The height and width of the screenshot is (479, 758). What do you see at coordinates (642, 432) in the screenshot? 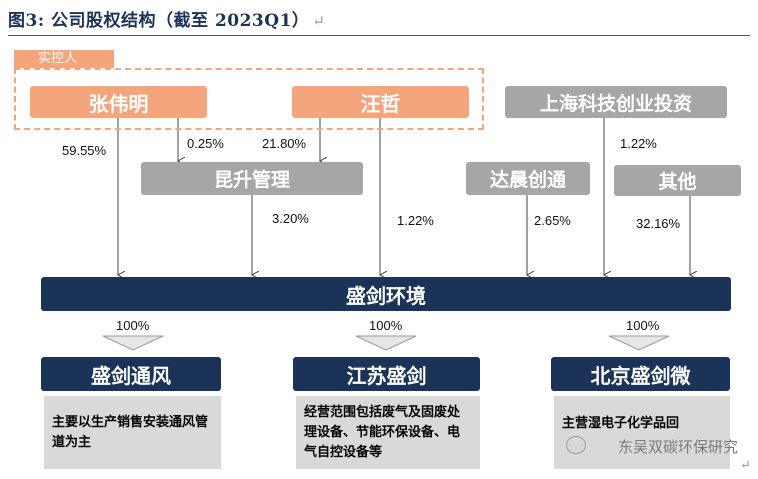
I see `subsidiary-desc-3: 主营湿电子化学品回` at bounding box center [642, 432].